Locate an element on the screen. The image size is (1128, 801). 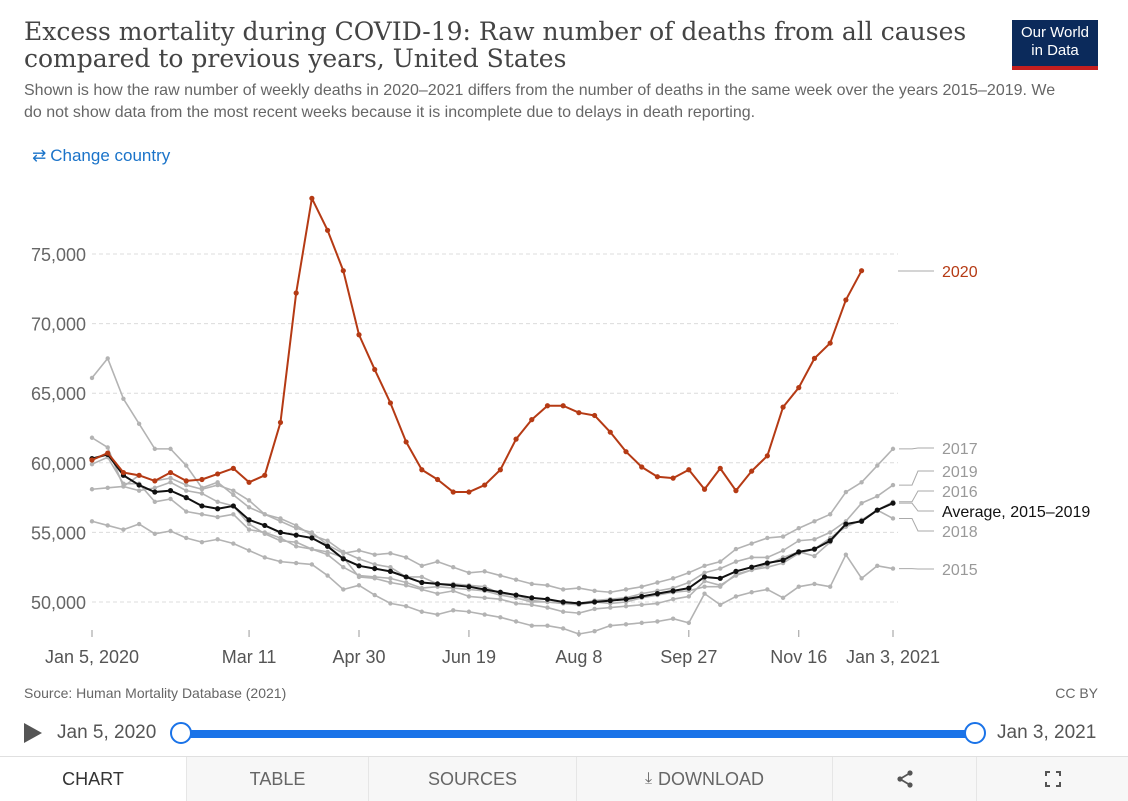
tab-sources: SOURCES is located at coordinates (472, 779).